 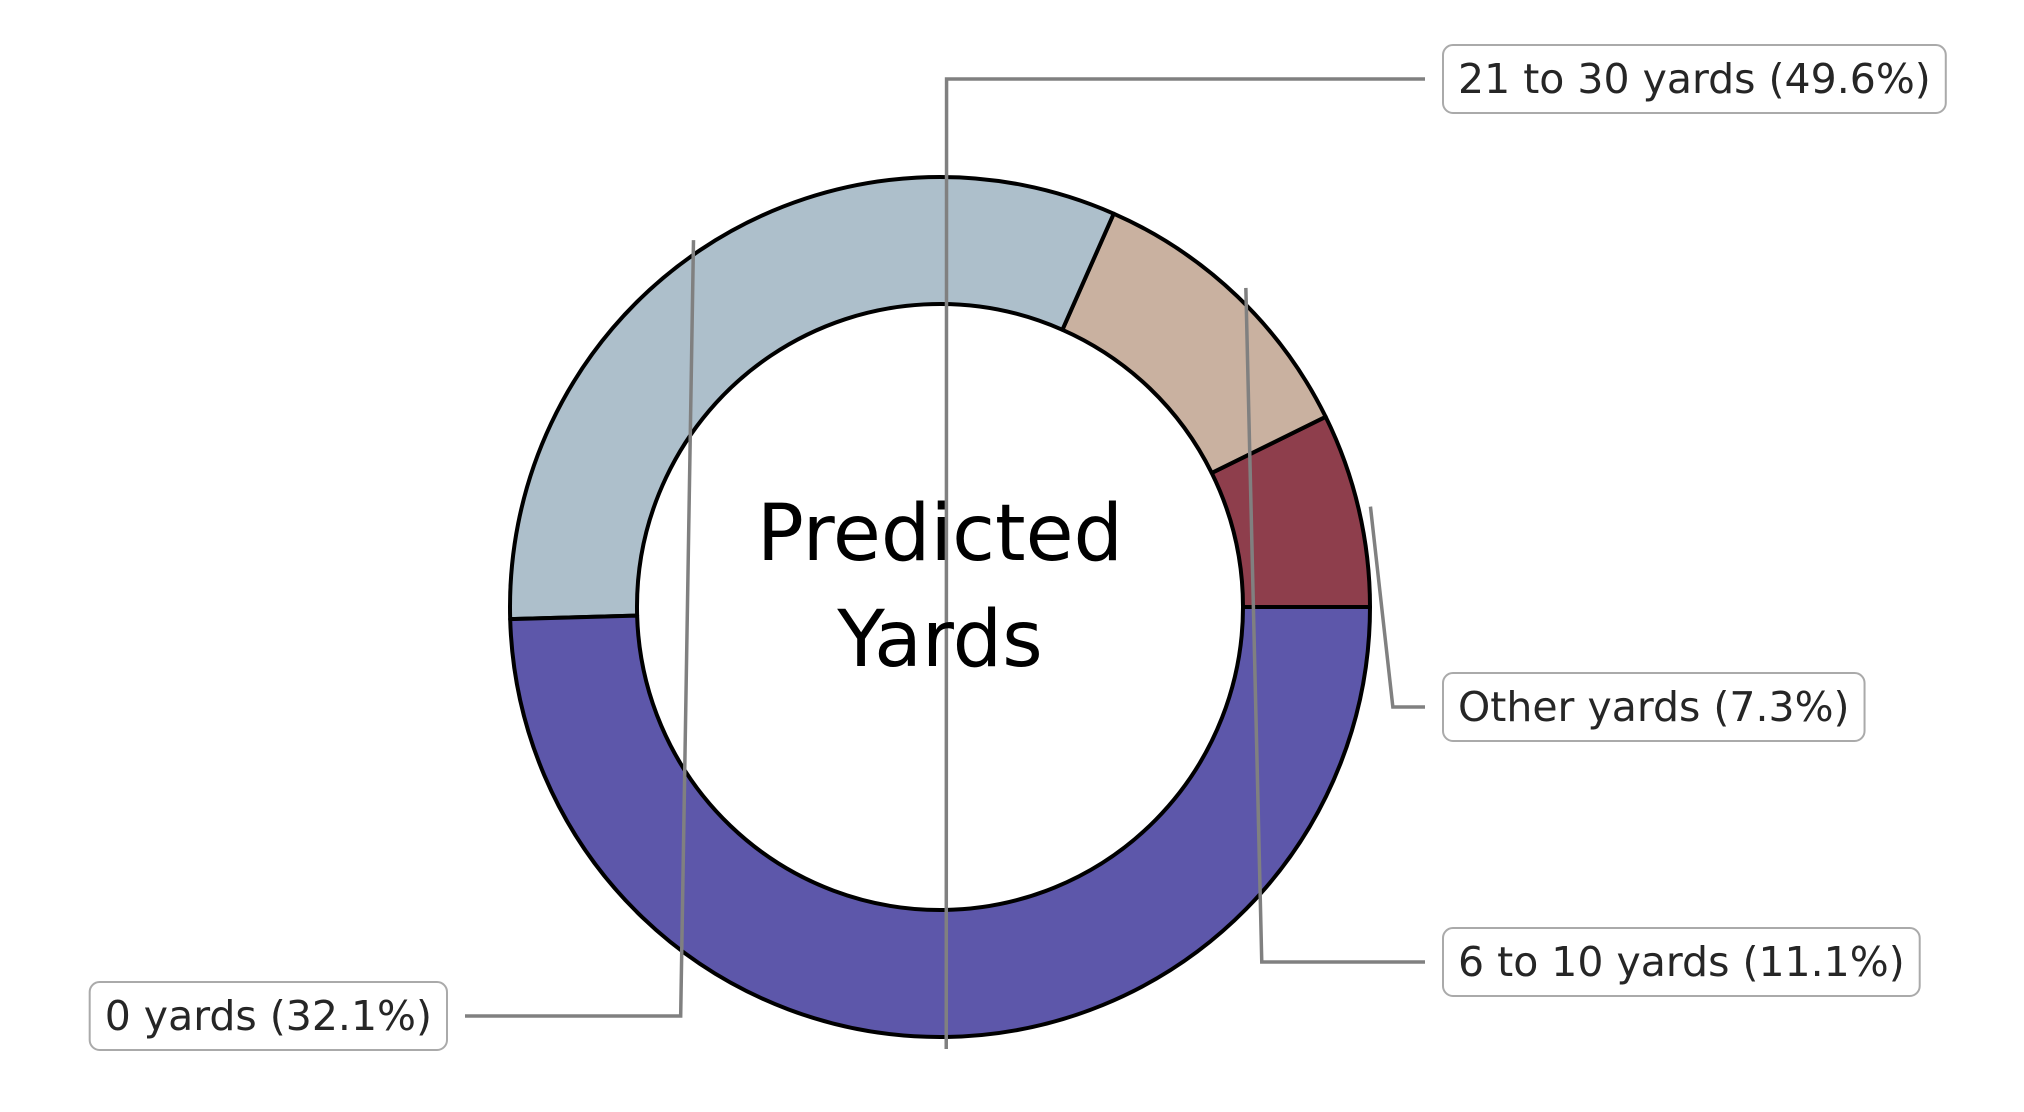 I want to click on slice-label: 0 yards (32.1%), so click(x=268, y=1016).